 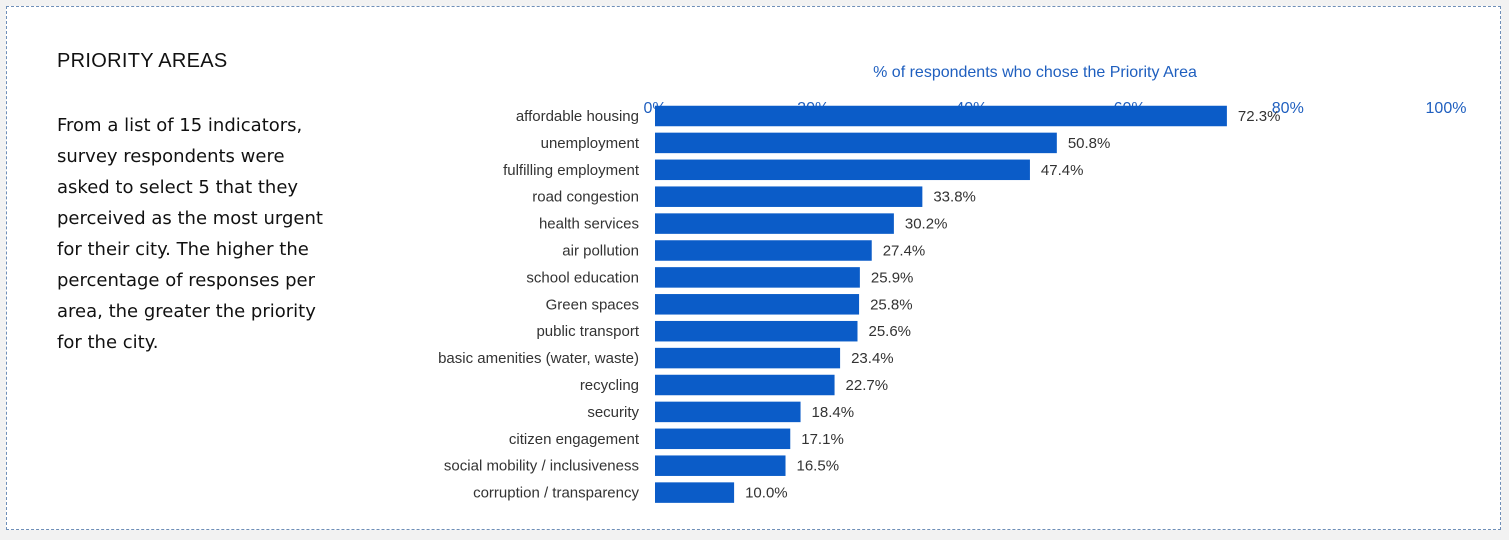 I want to click on data-label: 30.2%, so click(x=926, y=224).